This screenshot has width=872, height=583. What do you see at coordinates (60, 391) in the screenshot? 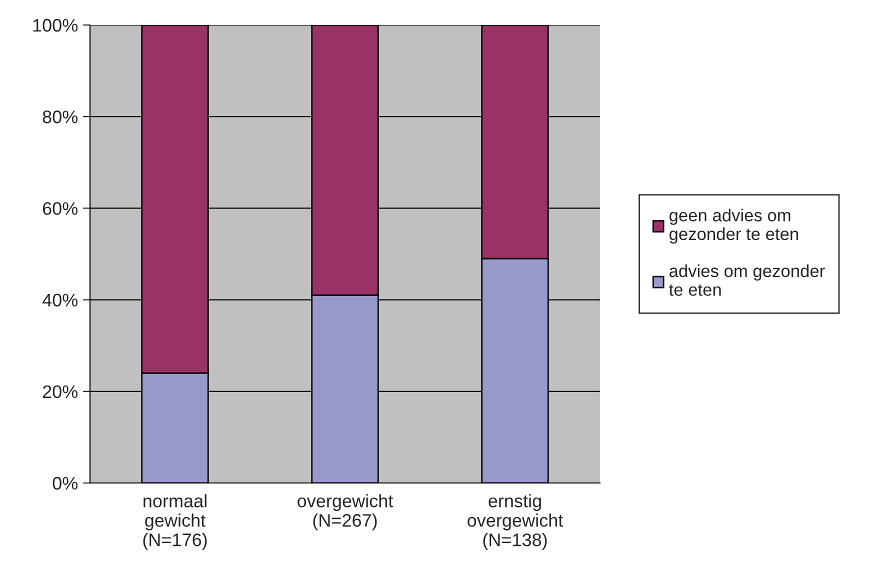
I see `y-tick-label: 20%` at bounding box center [60, 391].